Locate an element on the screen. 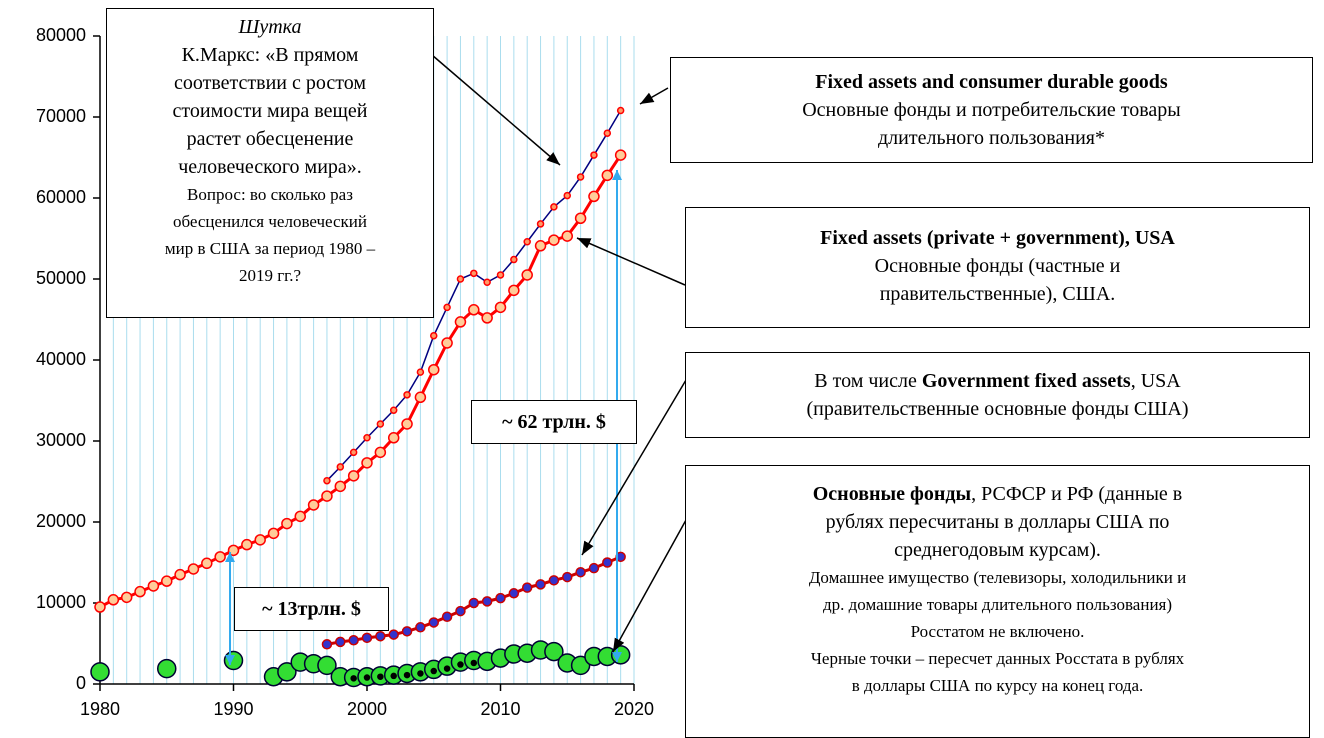 The image size is (1324, 738). annotation-line: правительственные), США. is located at coordinates (997, 294).